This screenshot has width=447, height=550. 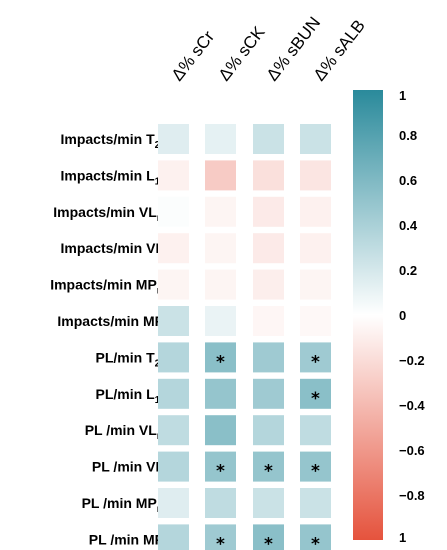 I want to click on significance-markers: * * * * * * * * *, so click(x=268, y=451).